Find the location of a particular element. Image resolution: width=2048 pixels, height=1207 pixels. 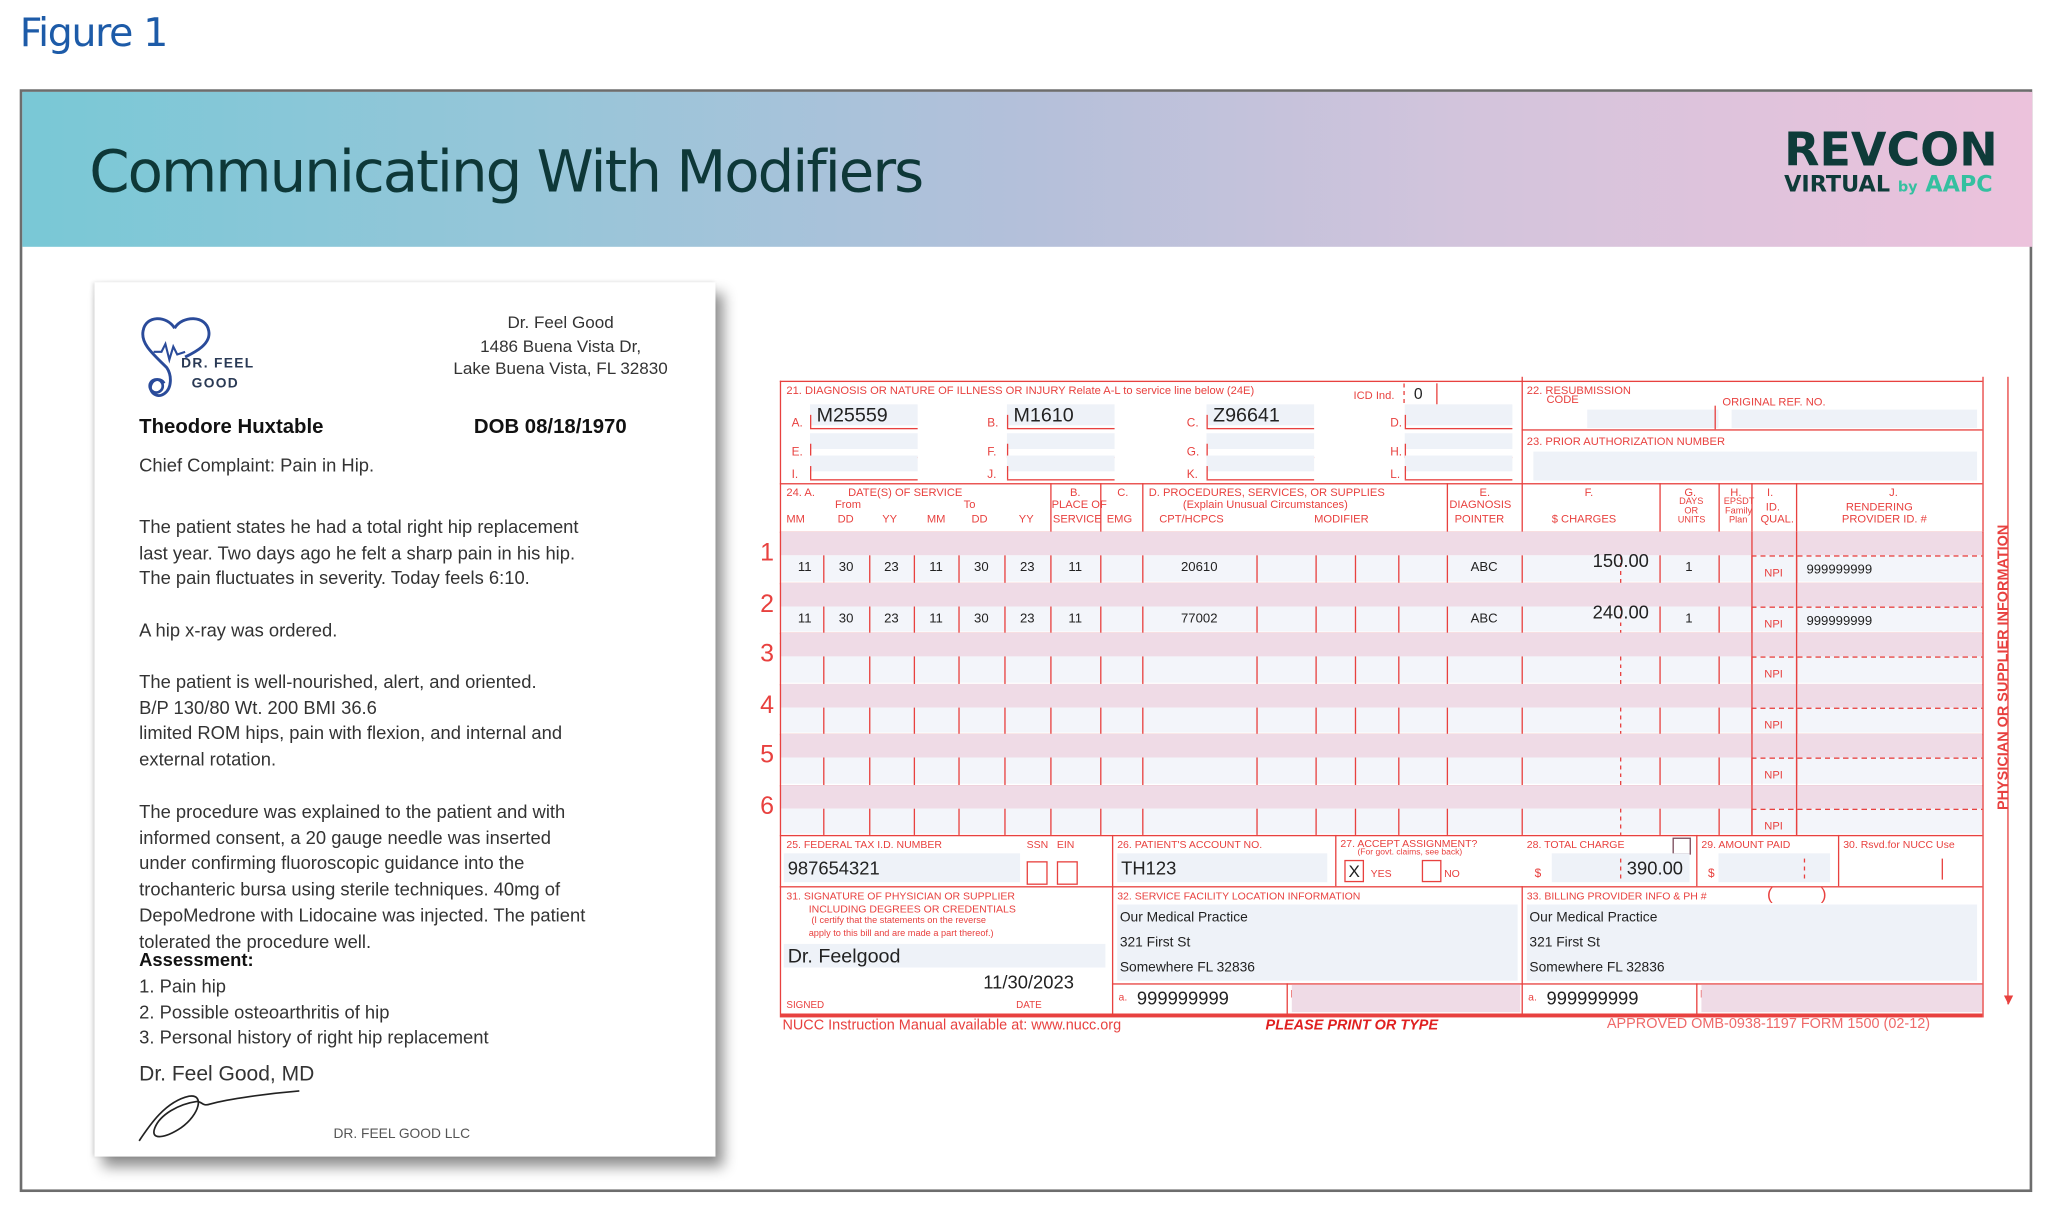

service-cpt: 20610 is located at coordinates (1199, 568).